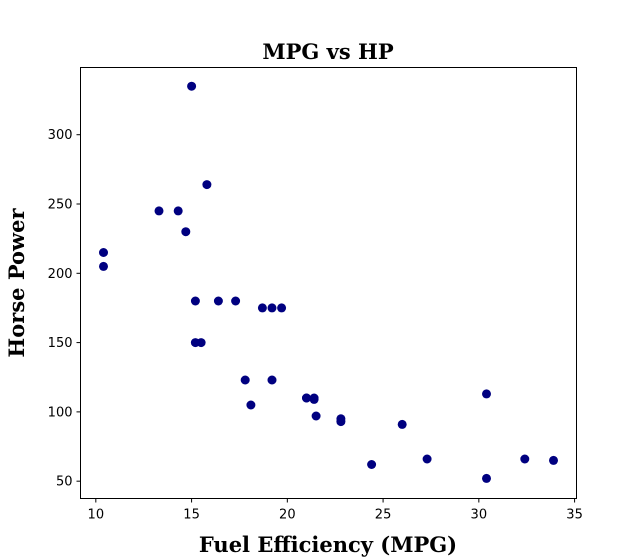 The height and width of the screenshot is (560, 640). I want to click on x-axis-ticks: 10 15 20 25 30 35, so click(335, 510).